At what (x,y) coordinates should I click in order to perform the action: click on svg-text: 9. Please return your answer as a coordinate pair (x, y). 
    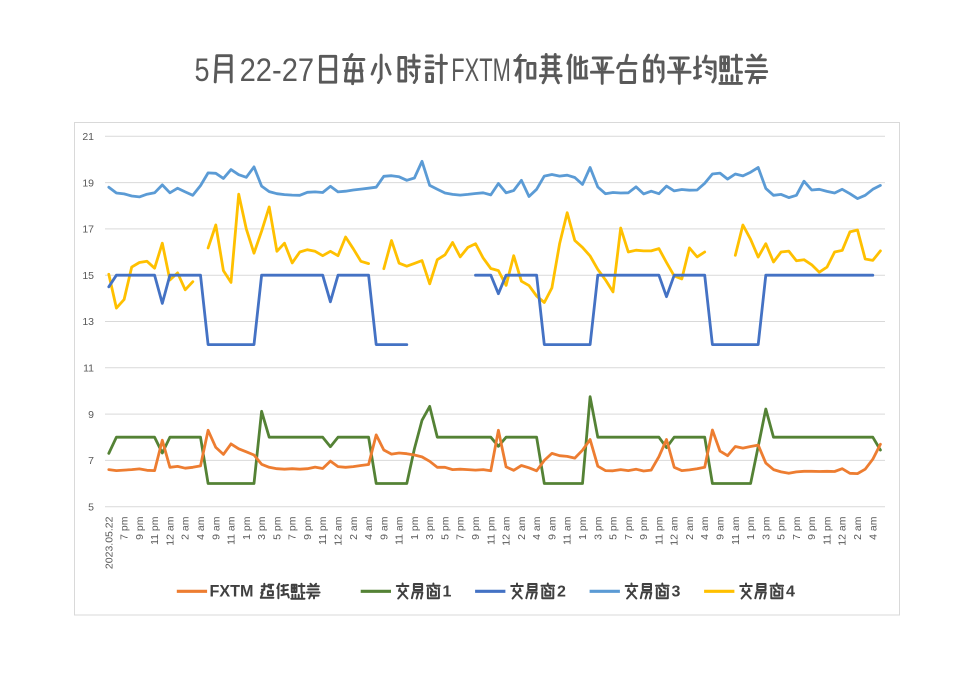
    Looking at the image, I should click on (91, 415).